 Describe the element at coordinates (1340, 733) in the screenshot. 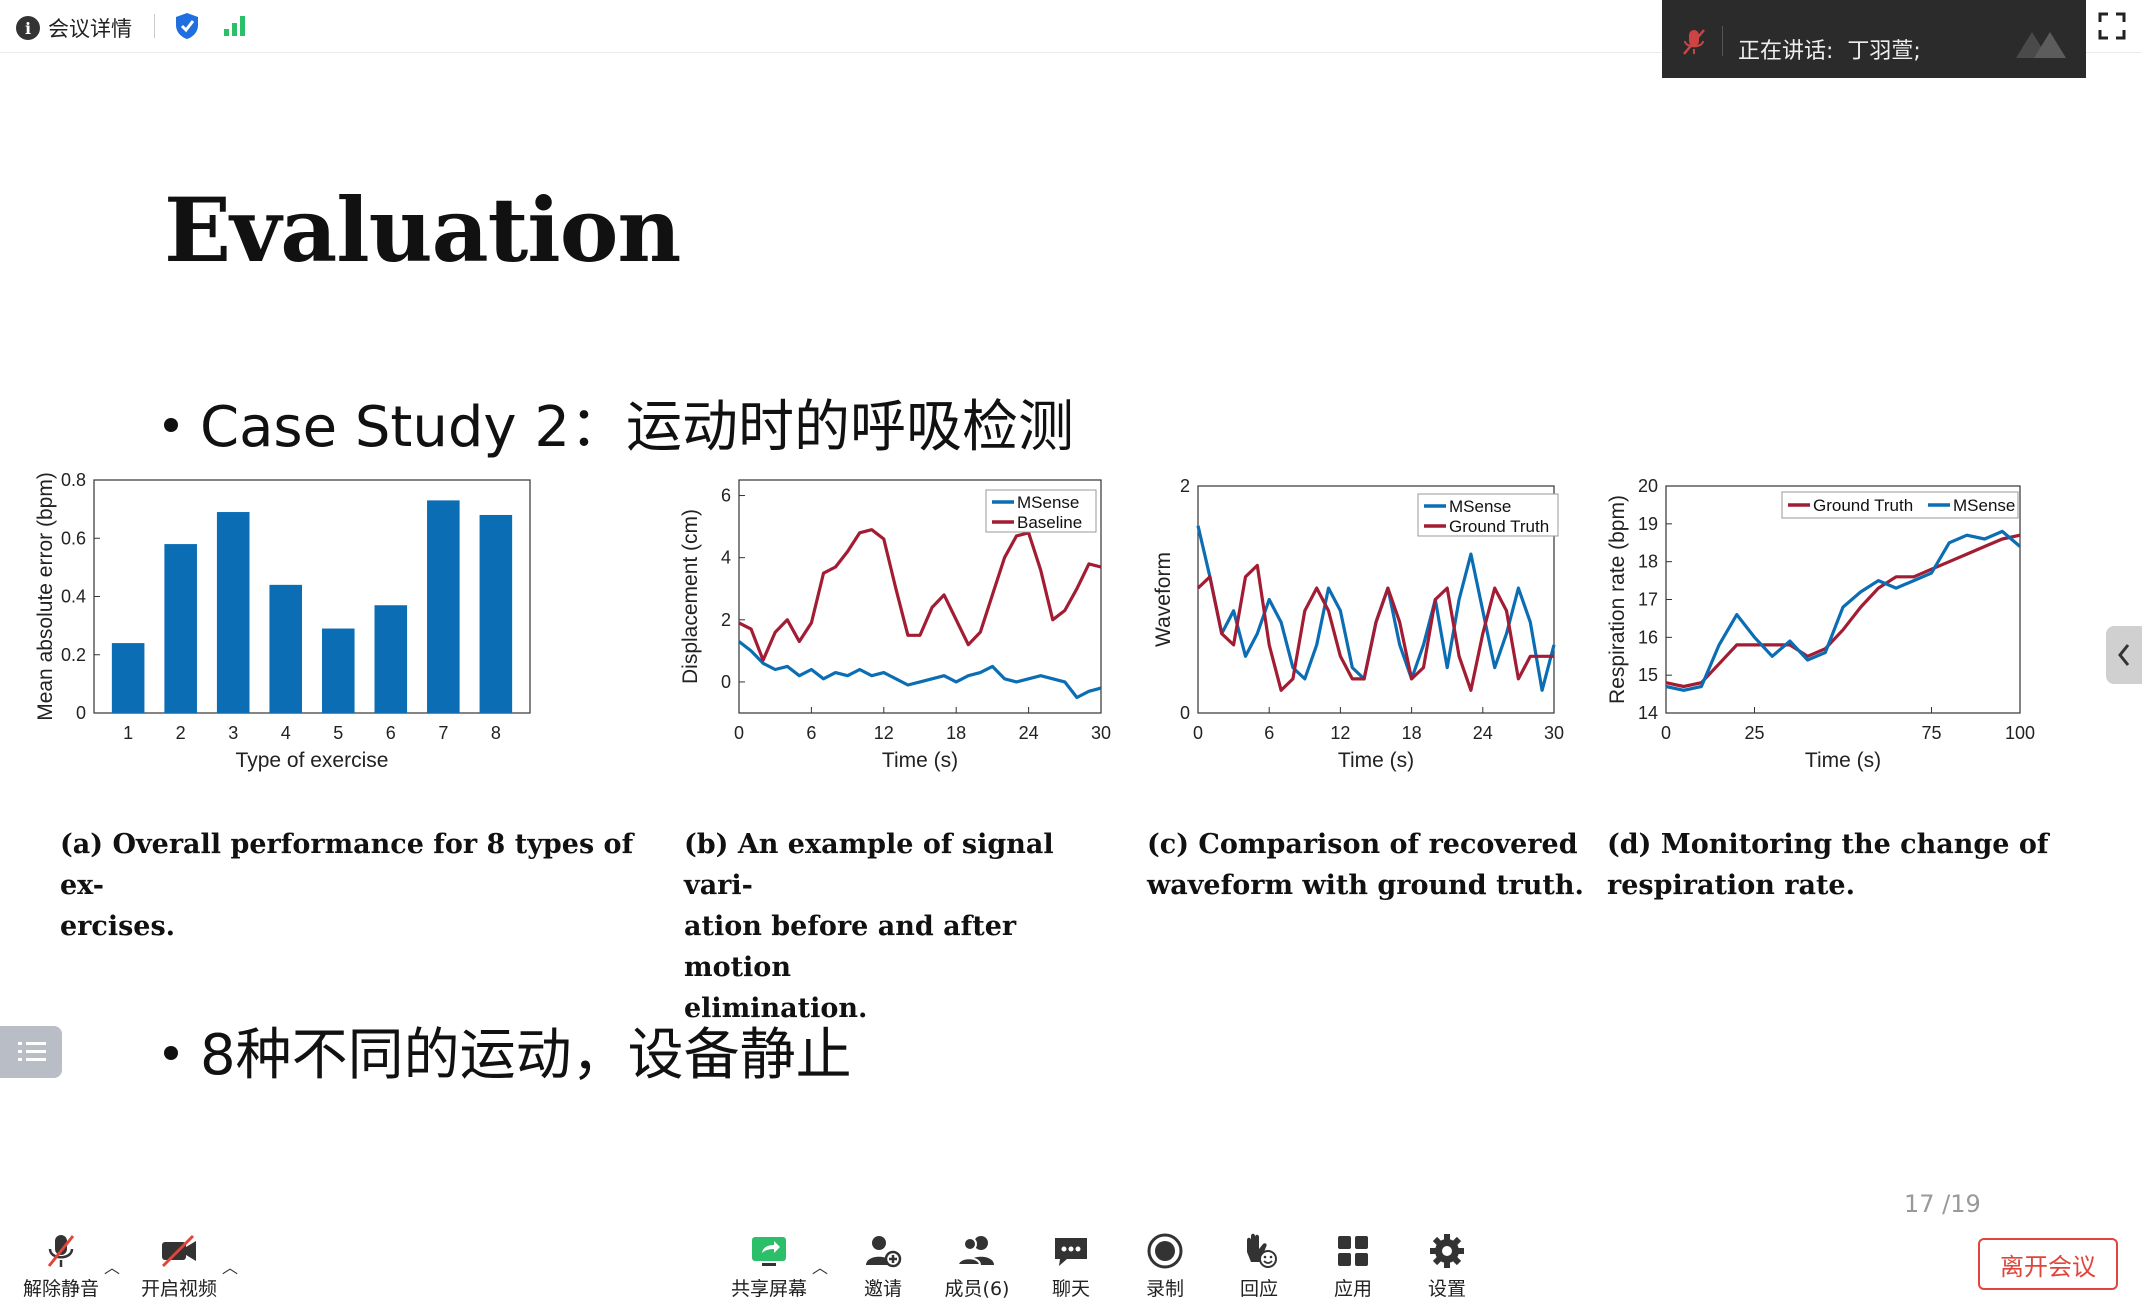

I see `x-tick-label: 12` at that location.